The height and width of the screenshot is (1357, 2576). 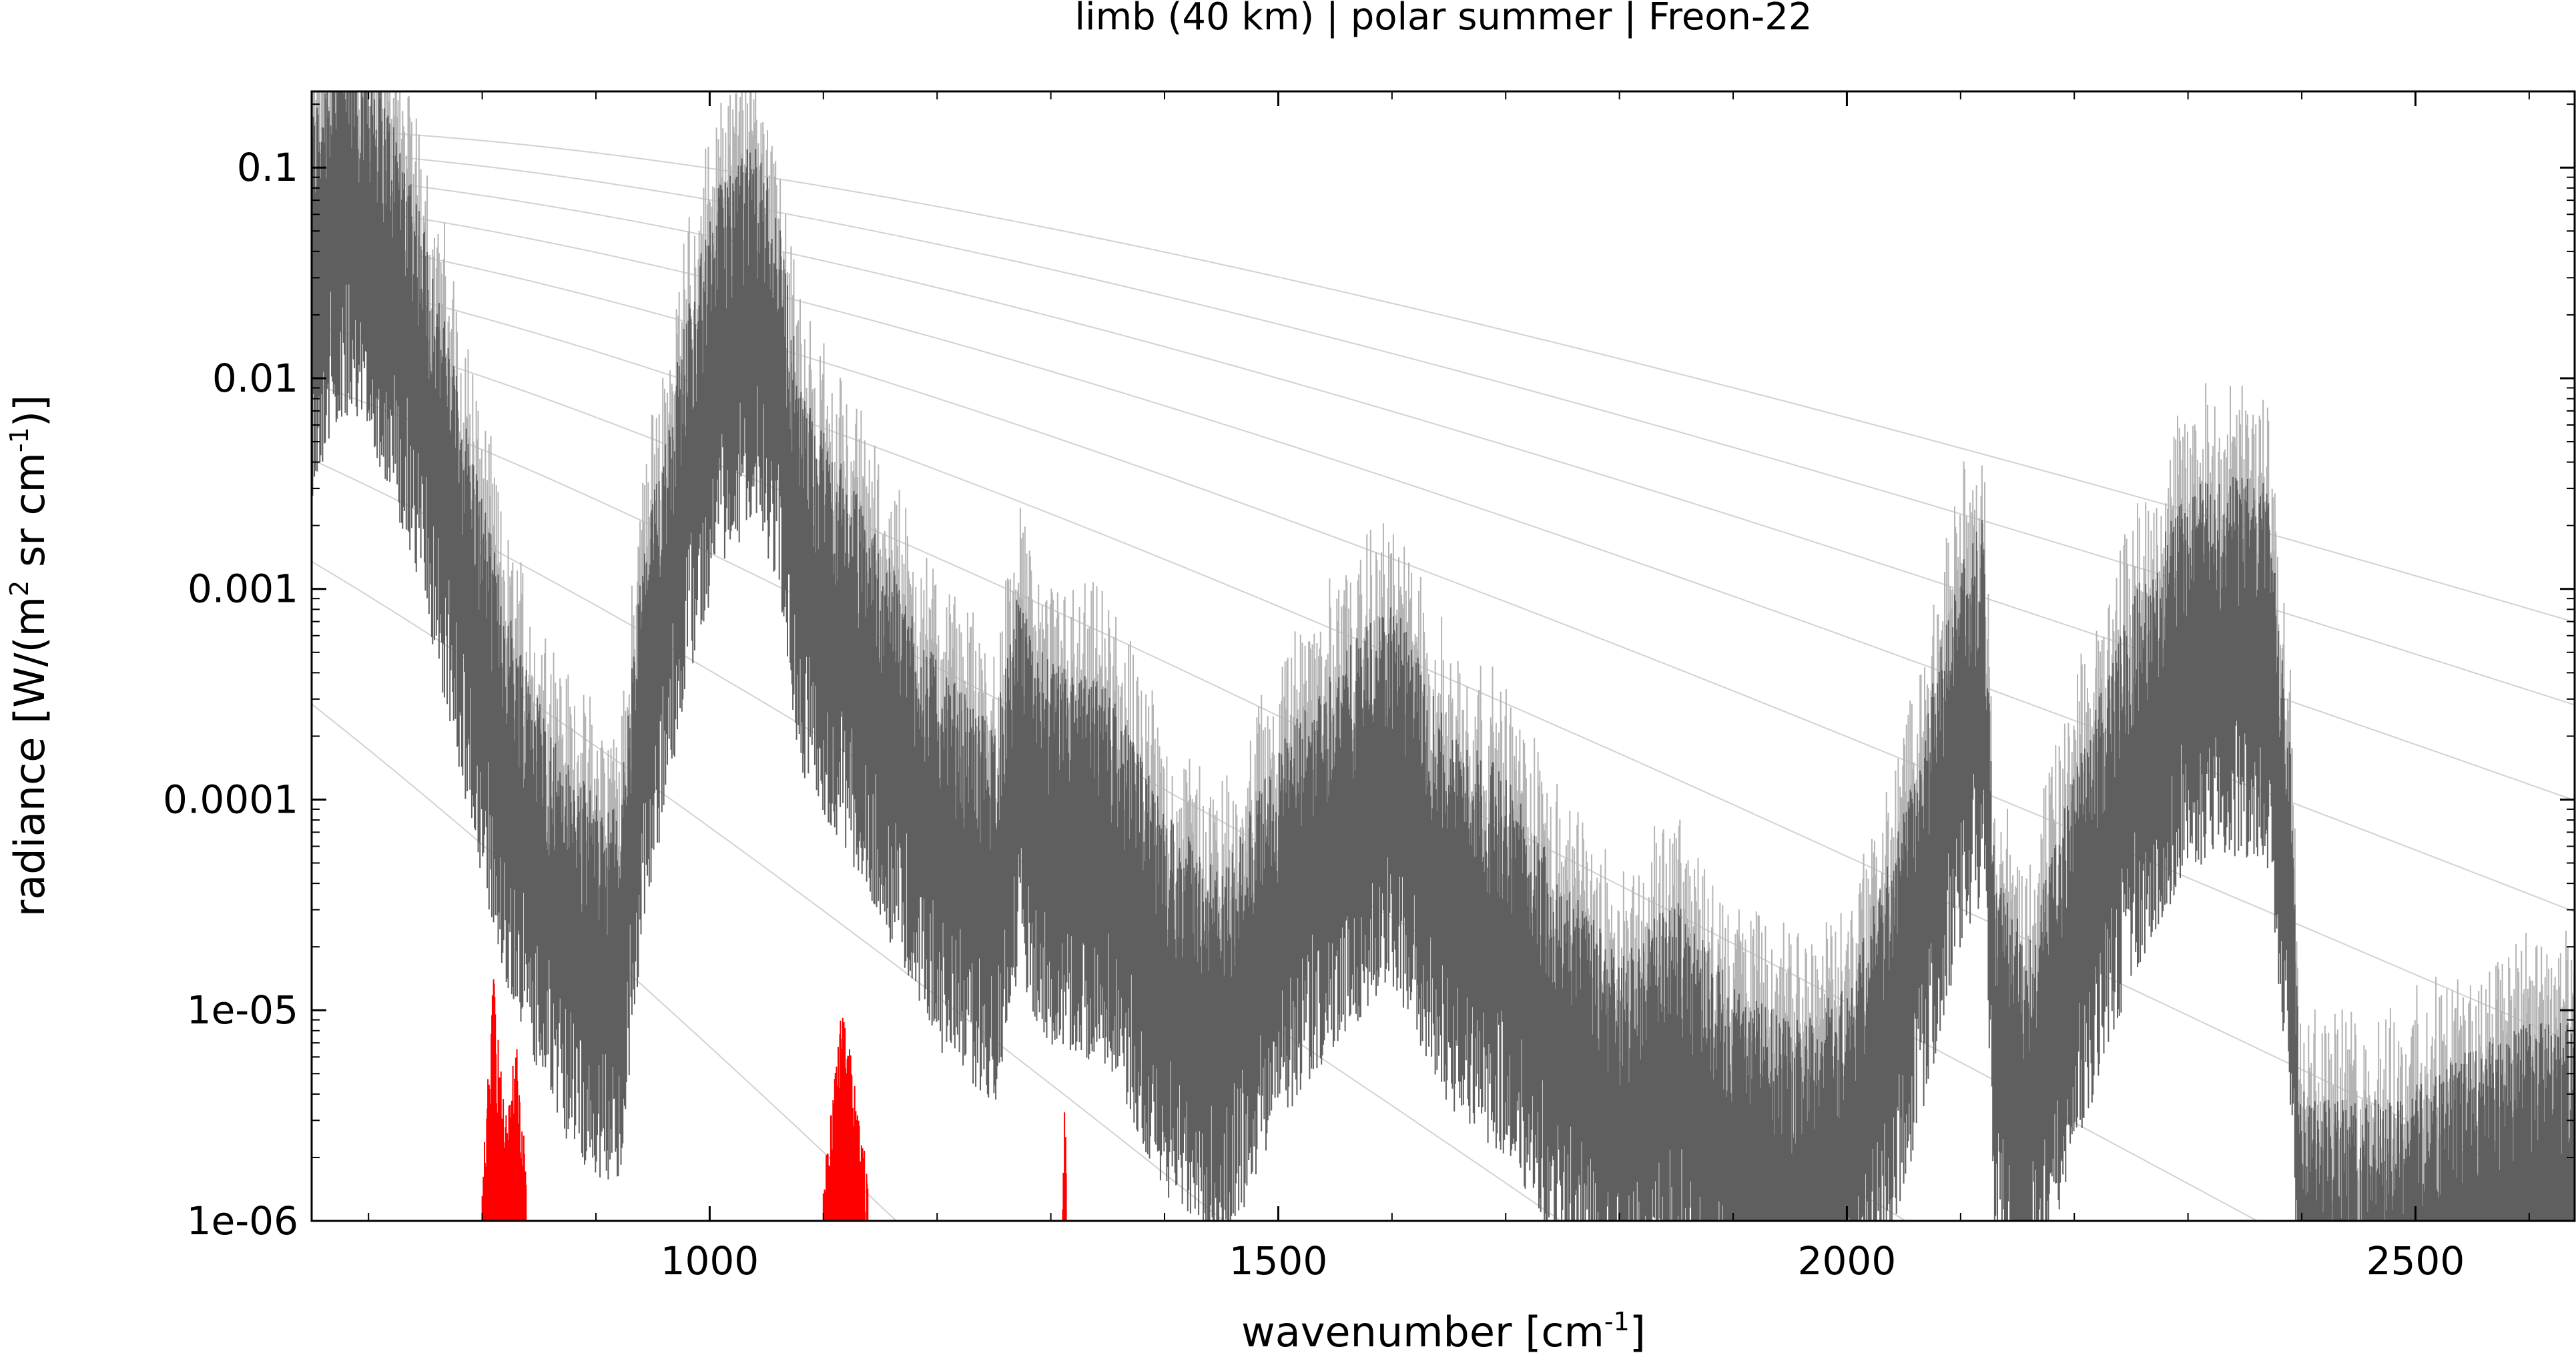 I want to click on x-tick-label: 1000, so click(x=710, y=1261).